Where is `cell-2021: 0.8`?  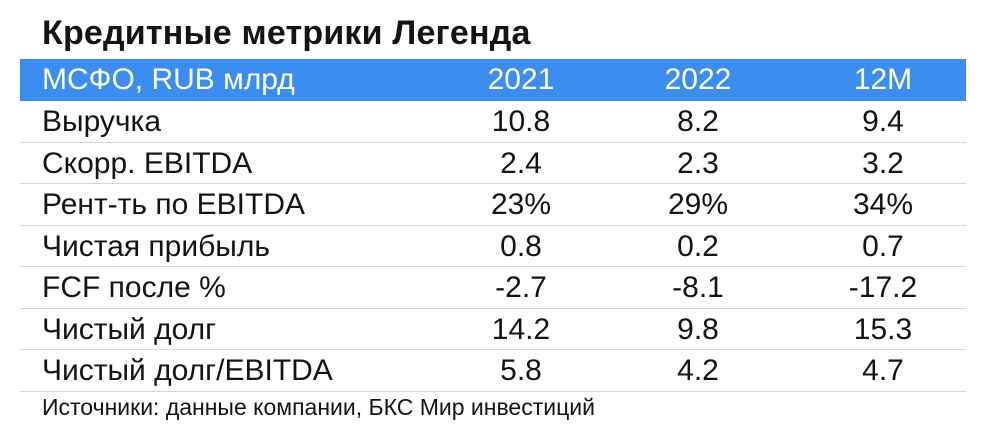
cell-2021: 0.8 is located at coordinates (521, 246).